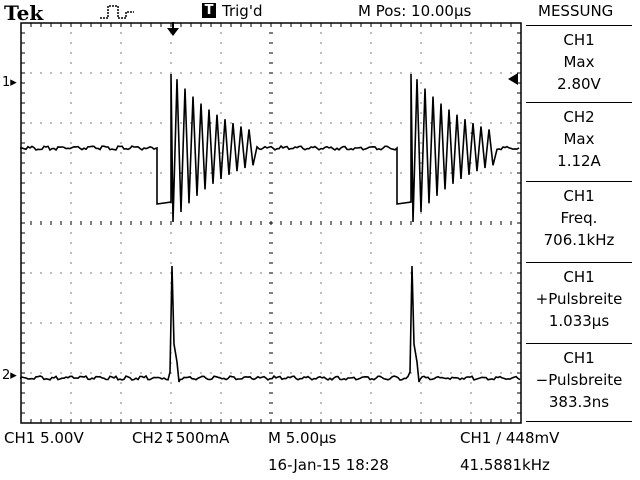 This screenshot has width=640, height=480. Describe the element at coordinates (117, 12) in the screenshot. I see `trigger-pulse-icon` at that location.